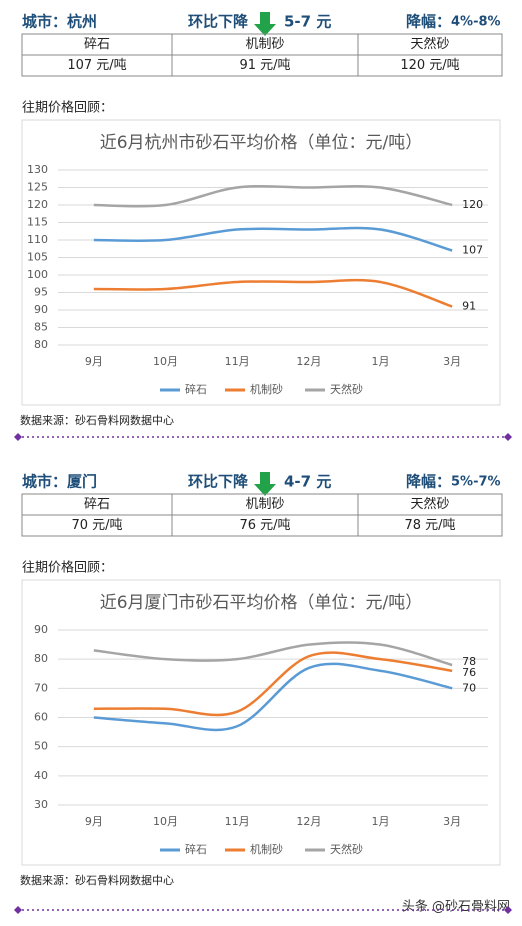 The width and height of the screenshot is (522, 926). Describe the element at coordinates (429, 65) in the screenshot. I see `table-cell: 120 元/吨` at that location.